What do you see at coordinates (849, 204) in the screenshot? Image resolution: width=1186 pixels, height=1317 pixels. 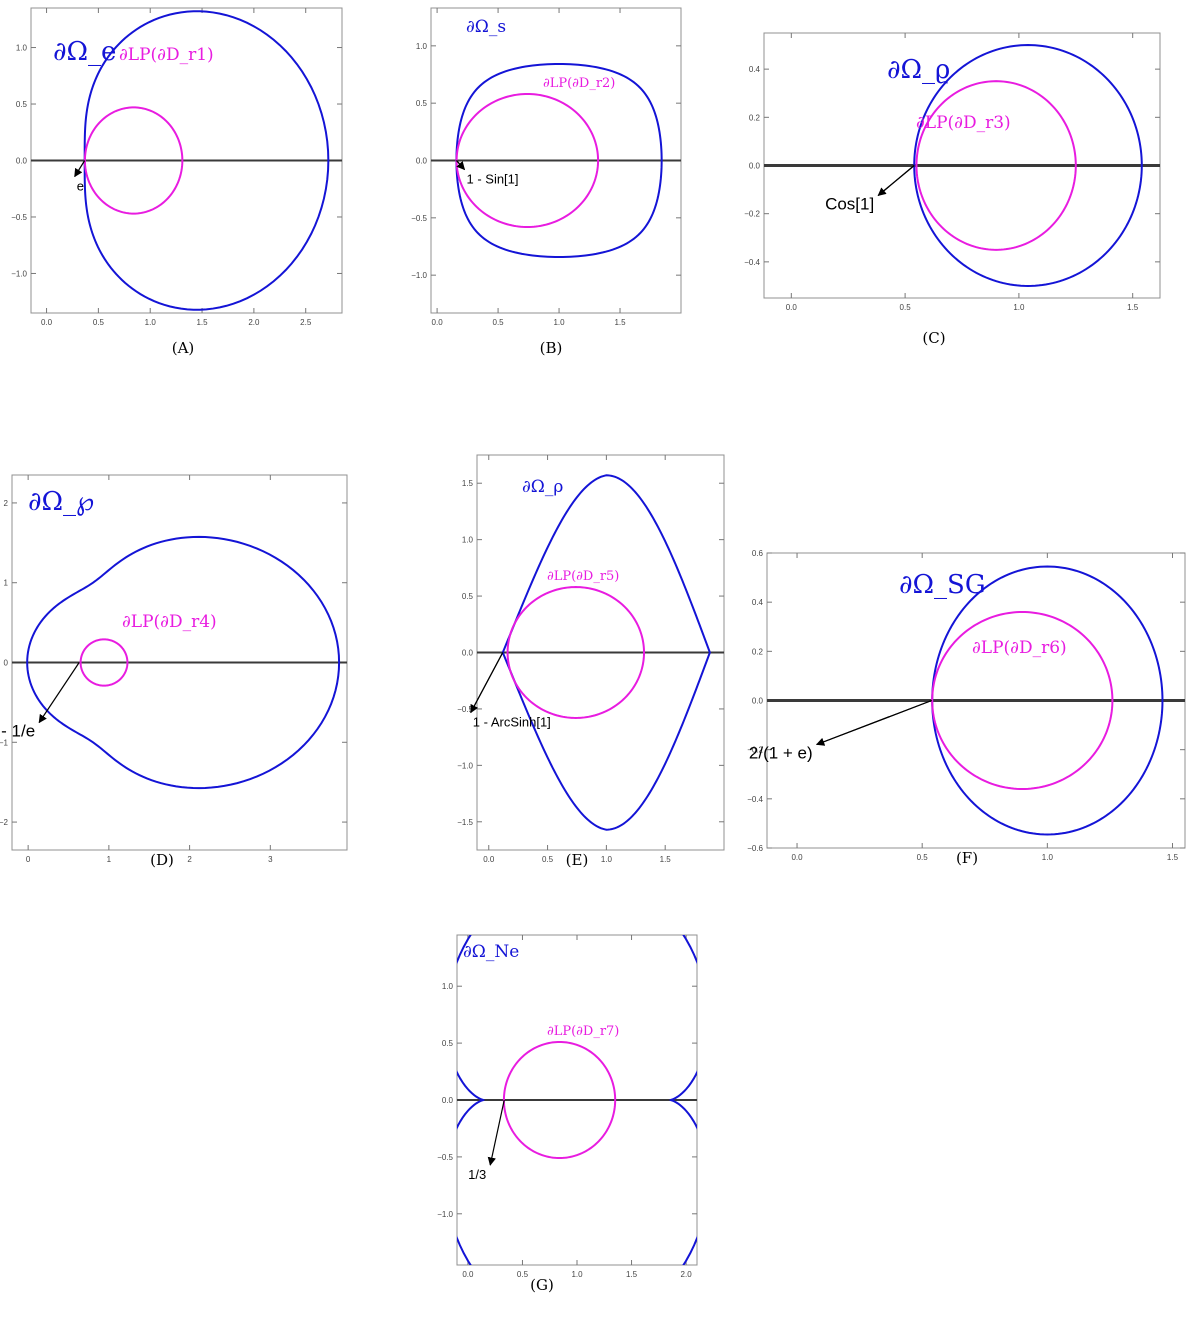 I see `annotation-text: Cos[1]` at bounding box center [849, 204].